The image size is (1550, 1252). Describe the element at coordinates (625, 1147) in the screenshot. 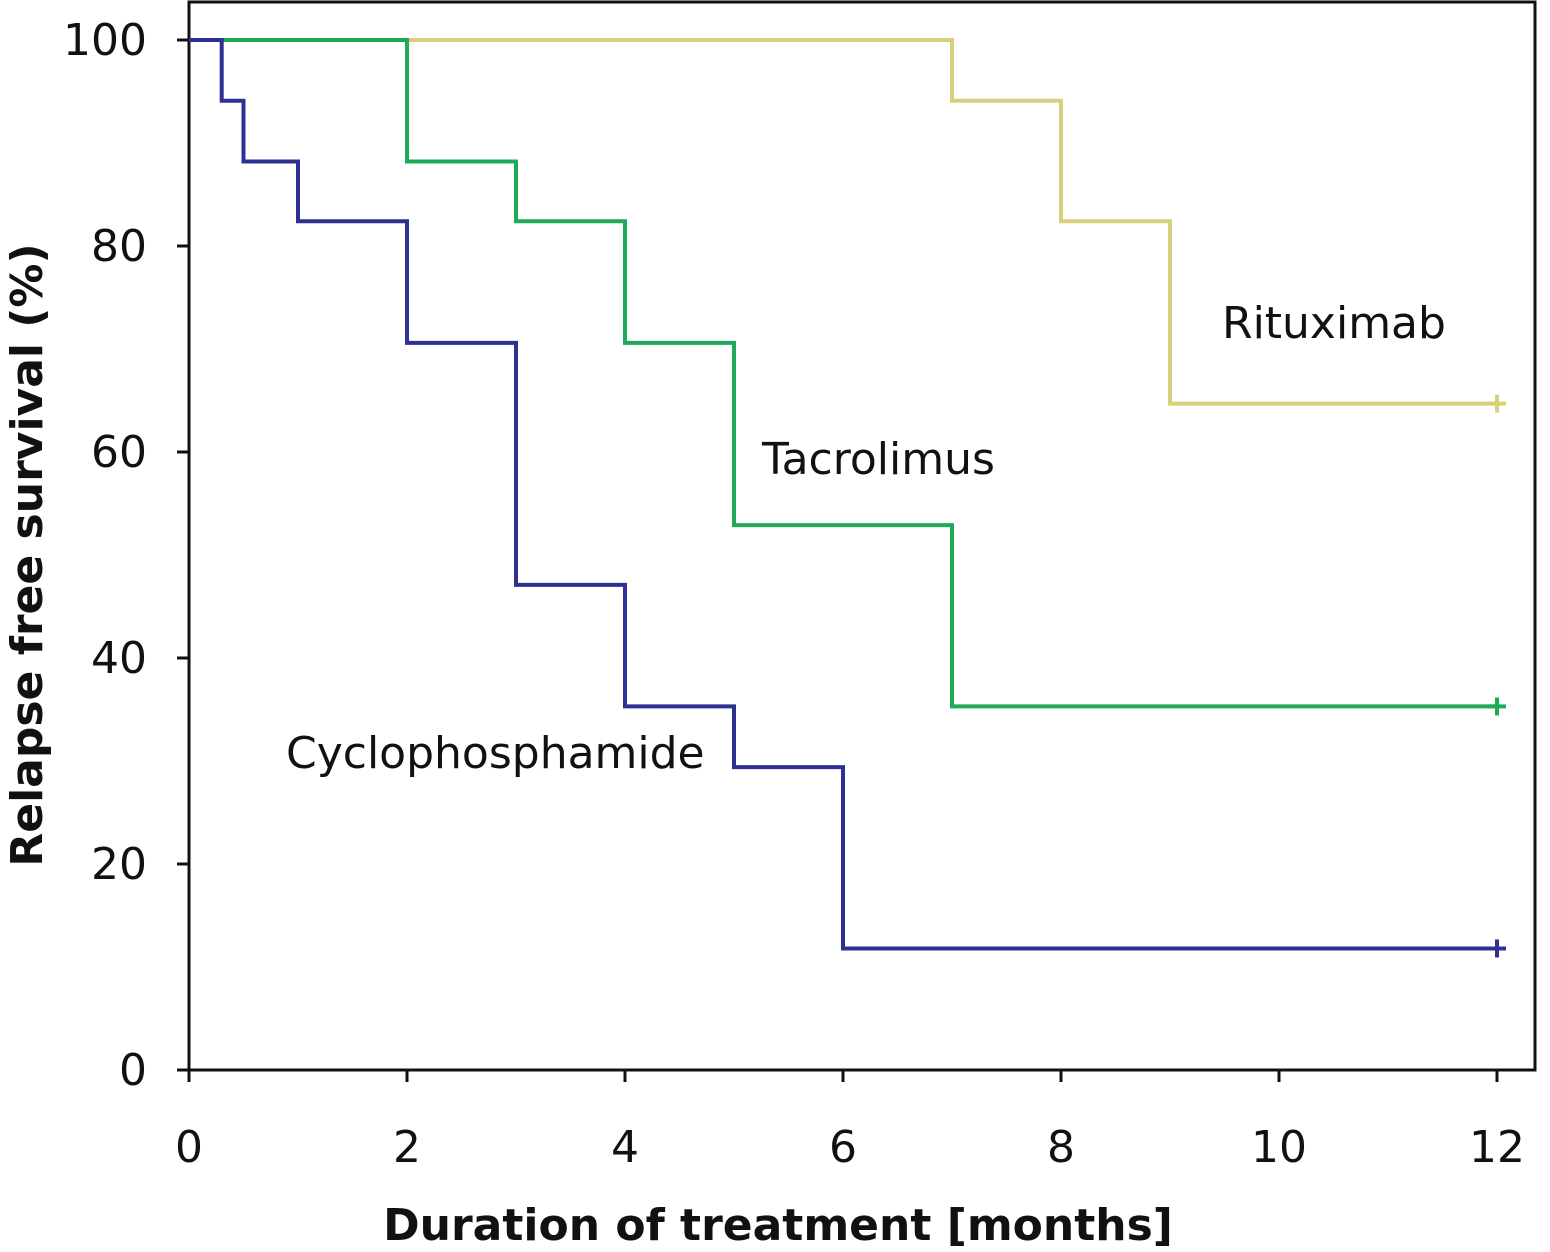

I see `x-tick-label: 4` at that location.